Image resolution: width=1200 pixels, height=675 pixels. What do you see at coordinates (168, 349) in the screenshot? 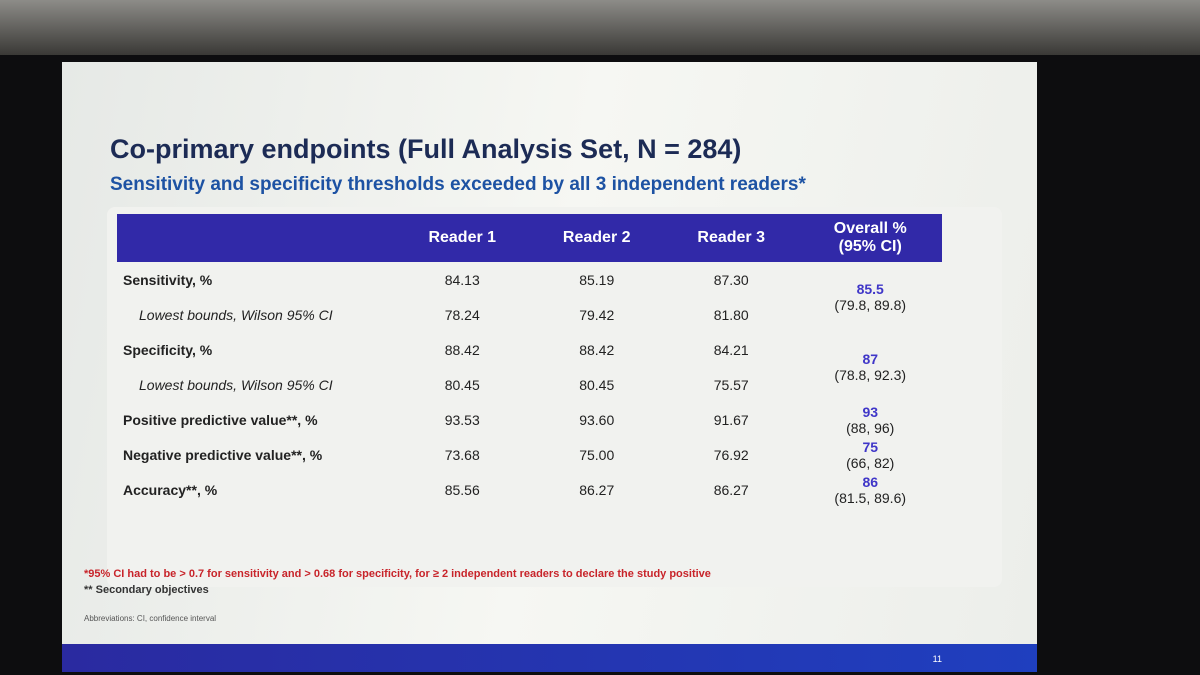
I see `row-label: Specificity, %` at bounding box center [168, 349].